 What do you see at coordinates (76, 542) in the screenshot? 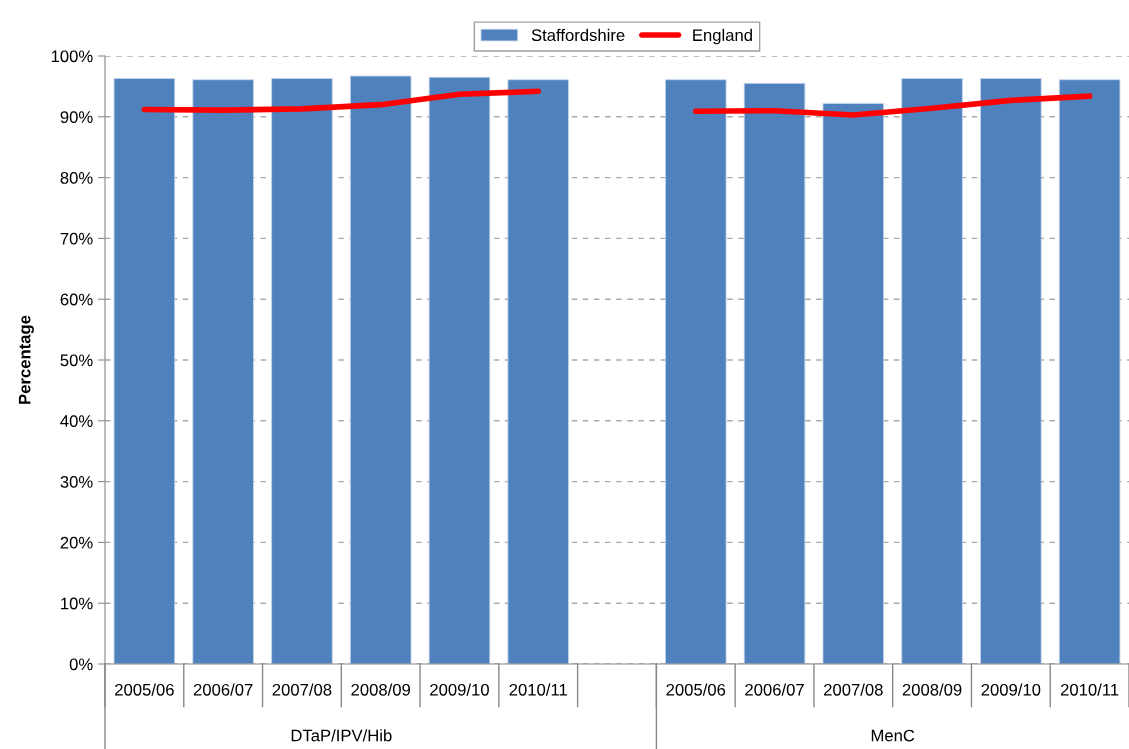
I see `y-tick-label: 20%` at bounding box center [76, 542].